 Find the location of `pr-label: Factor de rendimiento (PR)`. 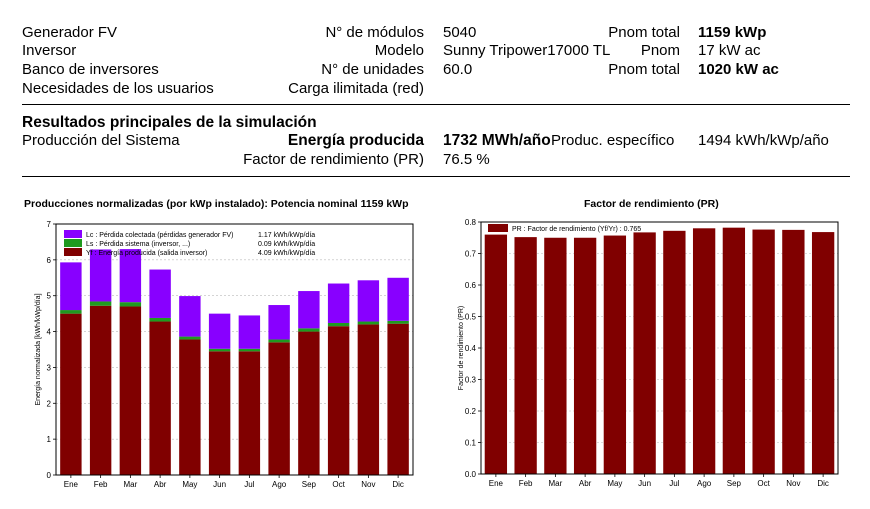

pr-label: Factor de rendimiento (PR) is located at coordinates (333, 159).